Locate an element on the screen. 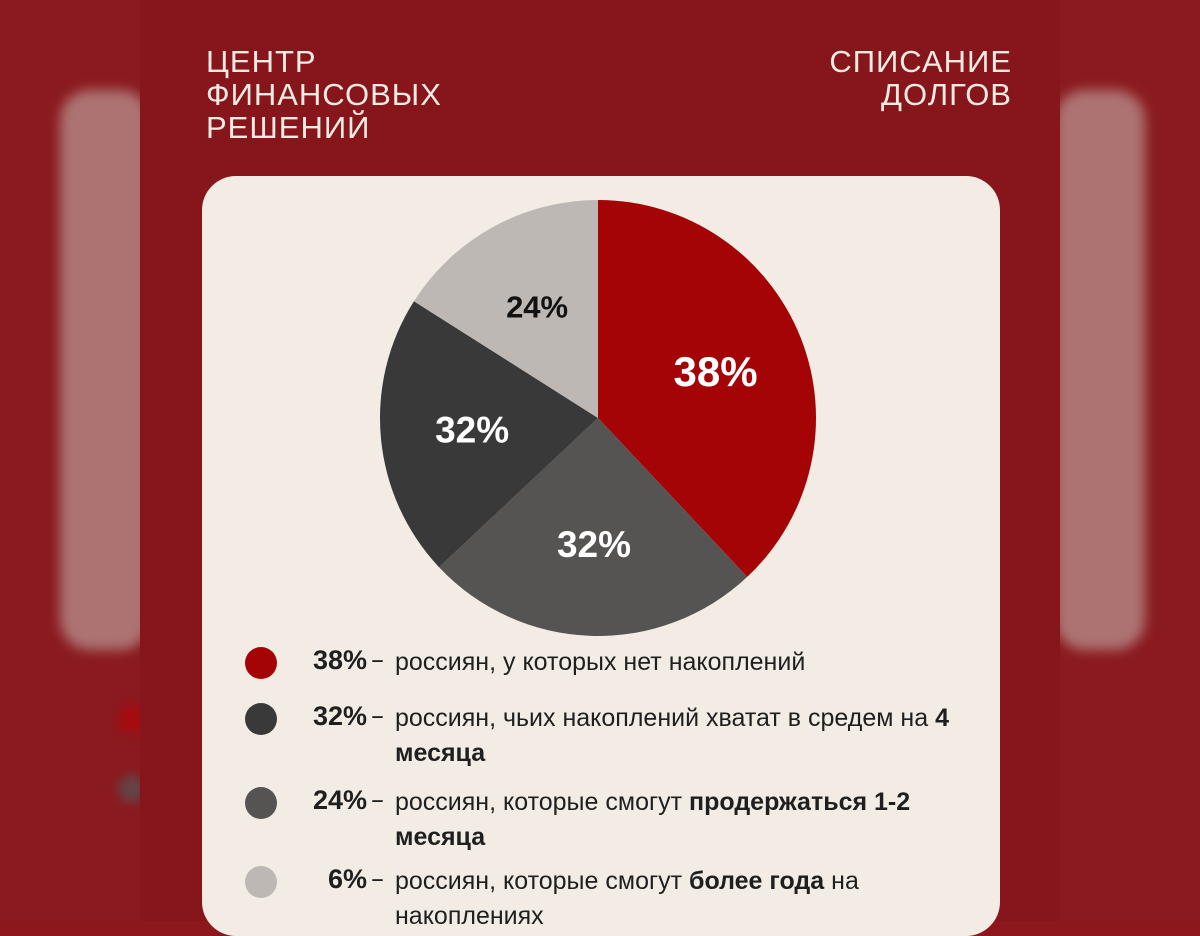  company-title: ЦЕНТР ФИНАНСОВЫХ РЕШЕНИЙ is located at coordinates (324, 94).